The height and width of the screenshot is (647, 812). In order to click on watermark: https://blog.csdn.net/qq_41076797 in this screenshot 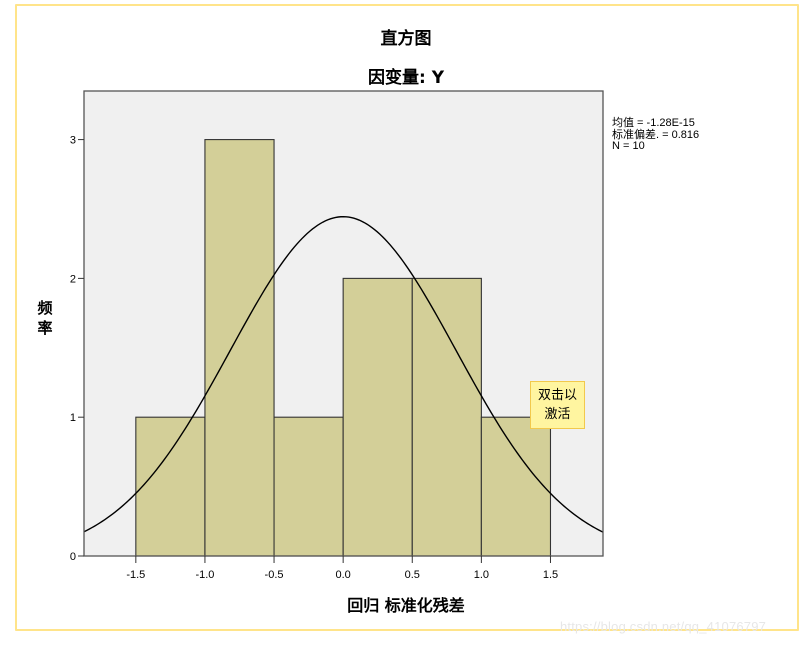, I will do `click(663, 626)`.